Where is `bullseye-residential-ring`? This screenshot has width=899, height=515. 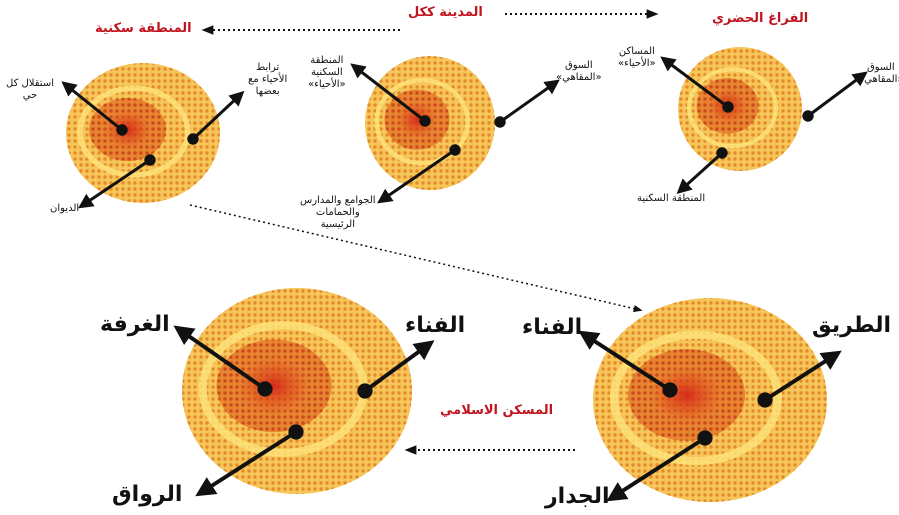 bullseye-residential-ring is located at coordinates (134, 131).